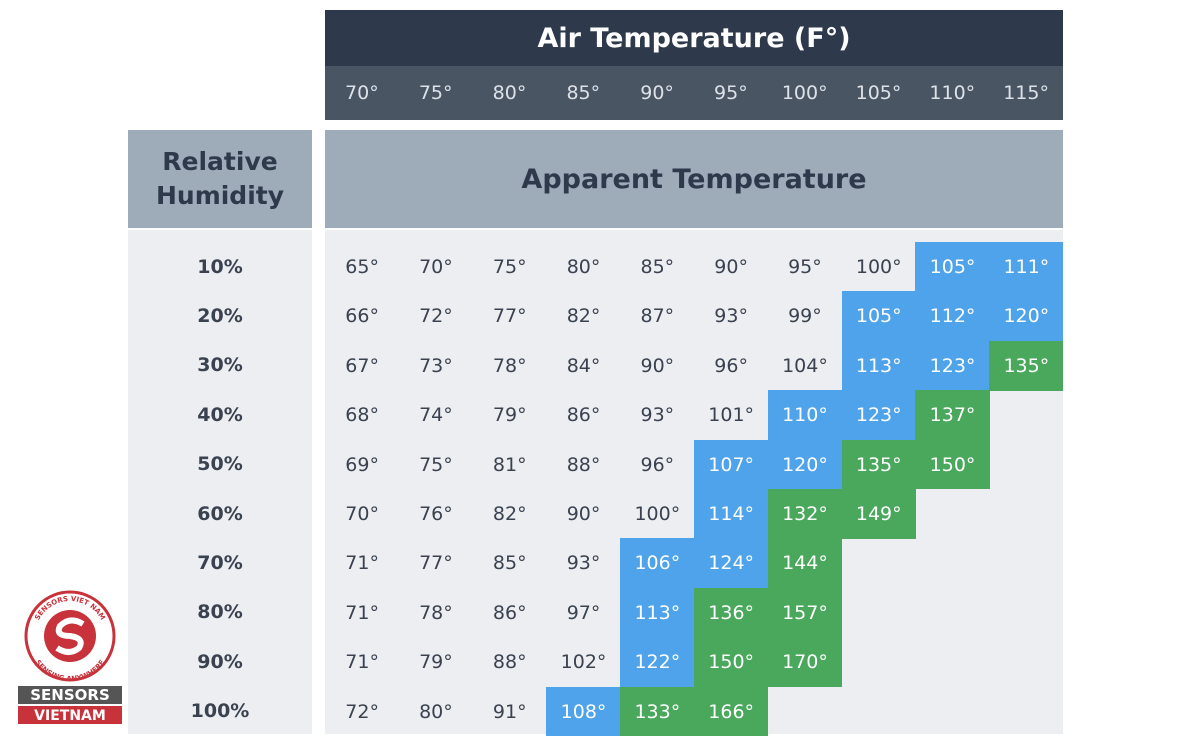  Describe the element at coordinates (362, 365) in the screenshot. I see `value-cell: 67°` at that location.